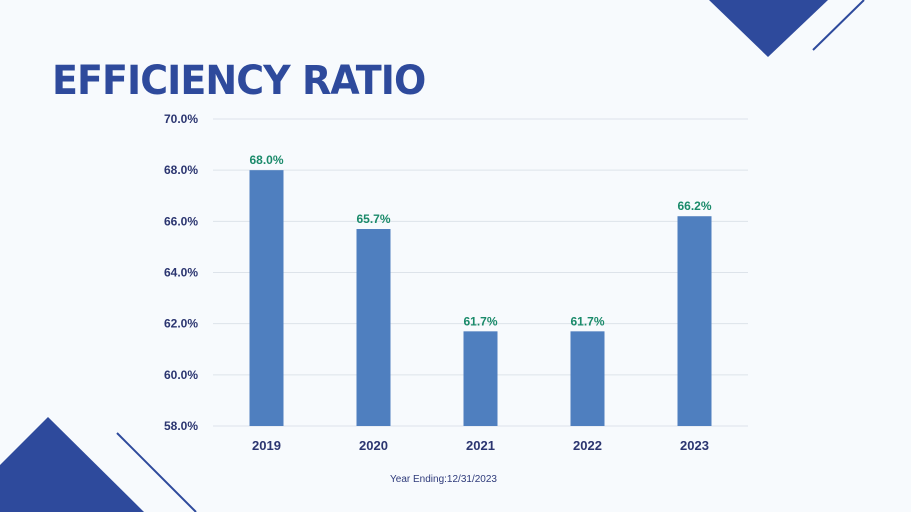 This screenshot has width=911, height=512. What do you see at coordinates (694, 445) in the screenshot?
I see `x-tick-label: 2023` at bounding box center [694, 445].